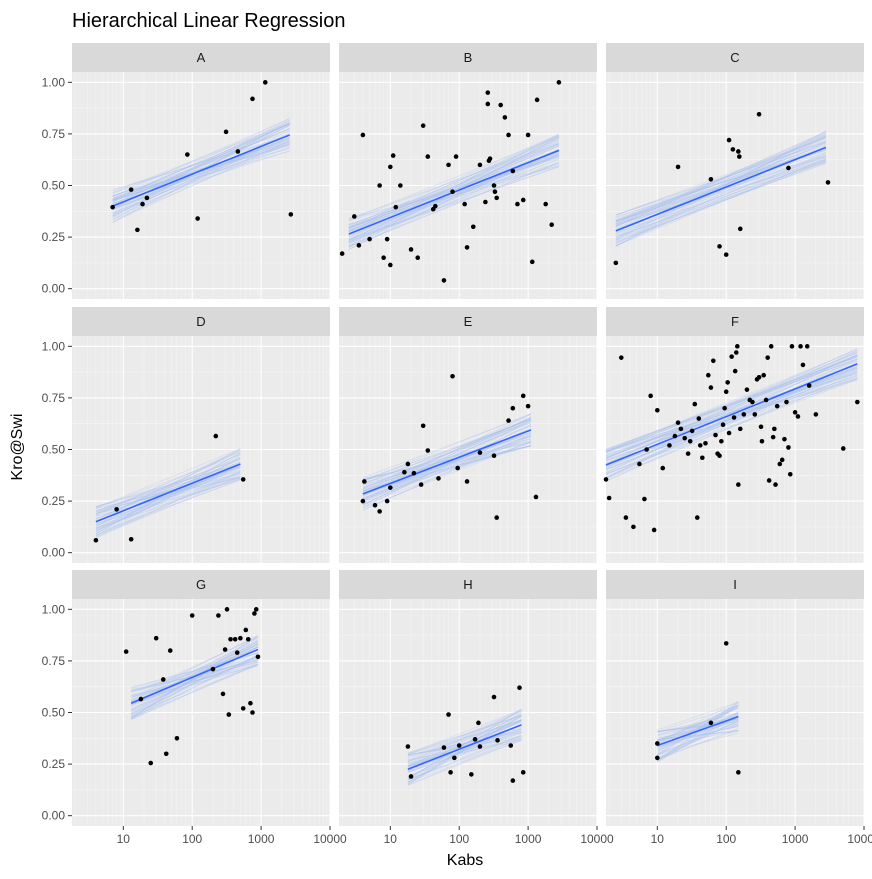 The height and width of the screenshot is (879, 872). I want to click on y-axis-title: Kro@Swi, so click(17, 447).